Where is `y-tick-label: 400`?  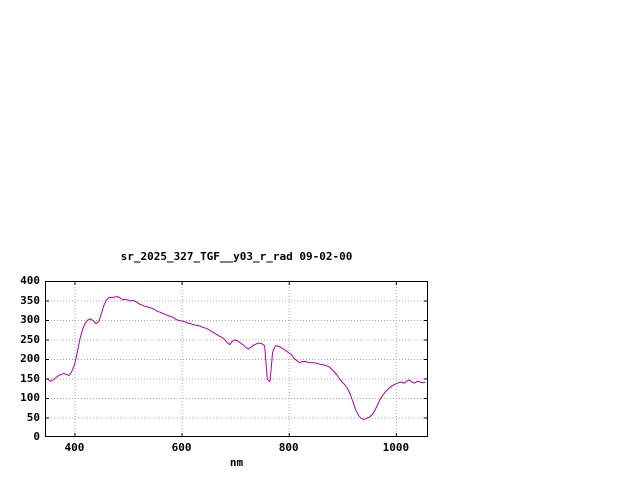
y-tick-label: 400 is located at coordinates (30, 280).